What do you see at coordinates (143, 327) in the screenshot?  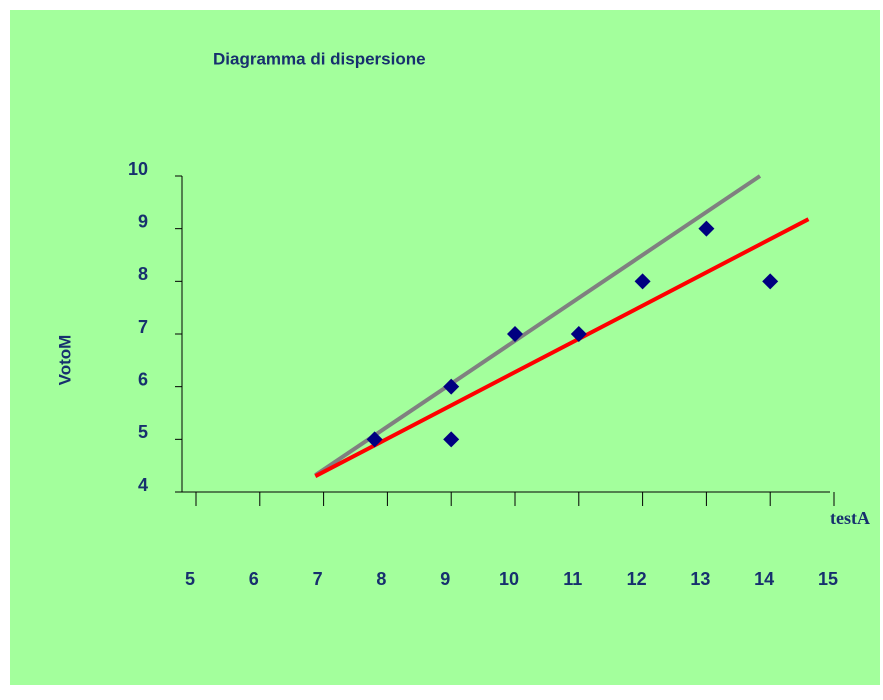 I see `y-tick-label: 7` at bounding box center [143, 327].